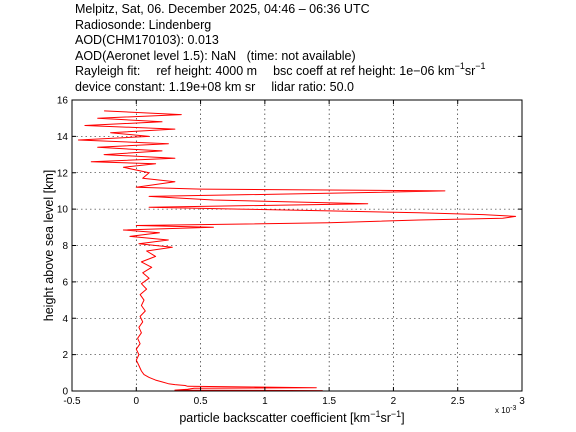  Describe the element at coordinates (63, 210) in the screenshot. I see `y-tick-label: 10` at that location.